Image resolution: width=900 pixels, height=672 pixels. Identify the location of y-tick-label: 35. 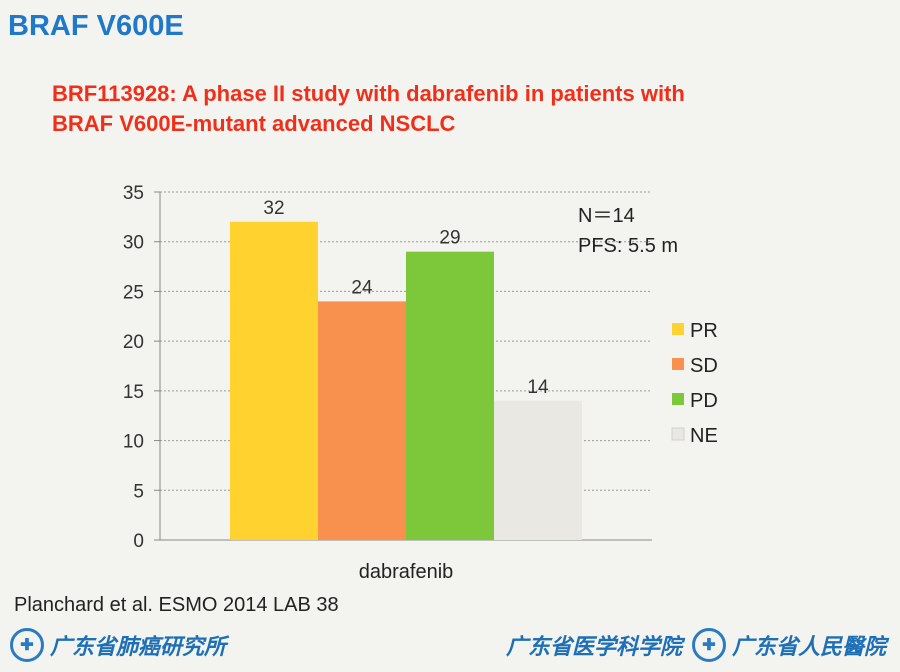
(133, 193).